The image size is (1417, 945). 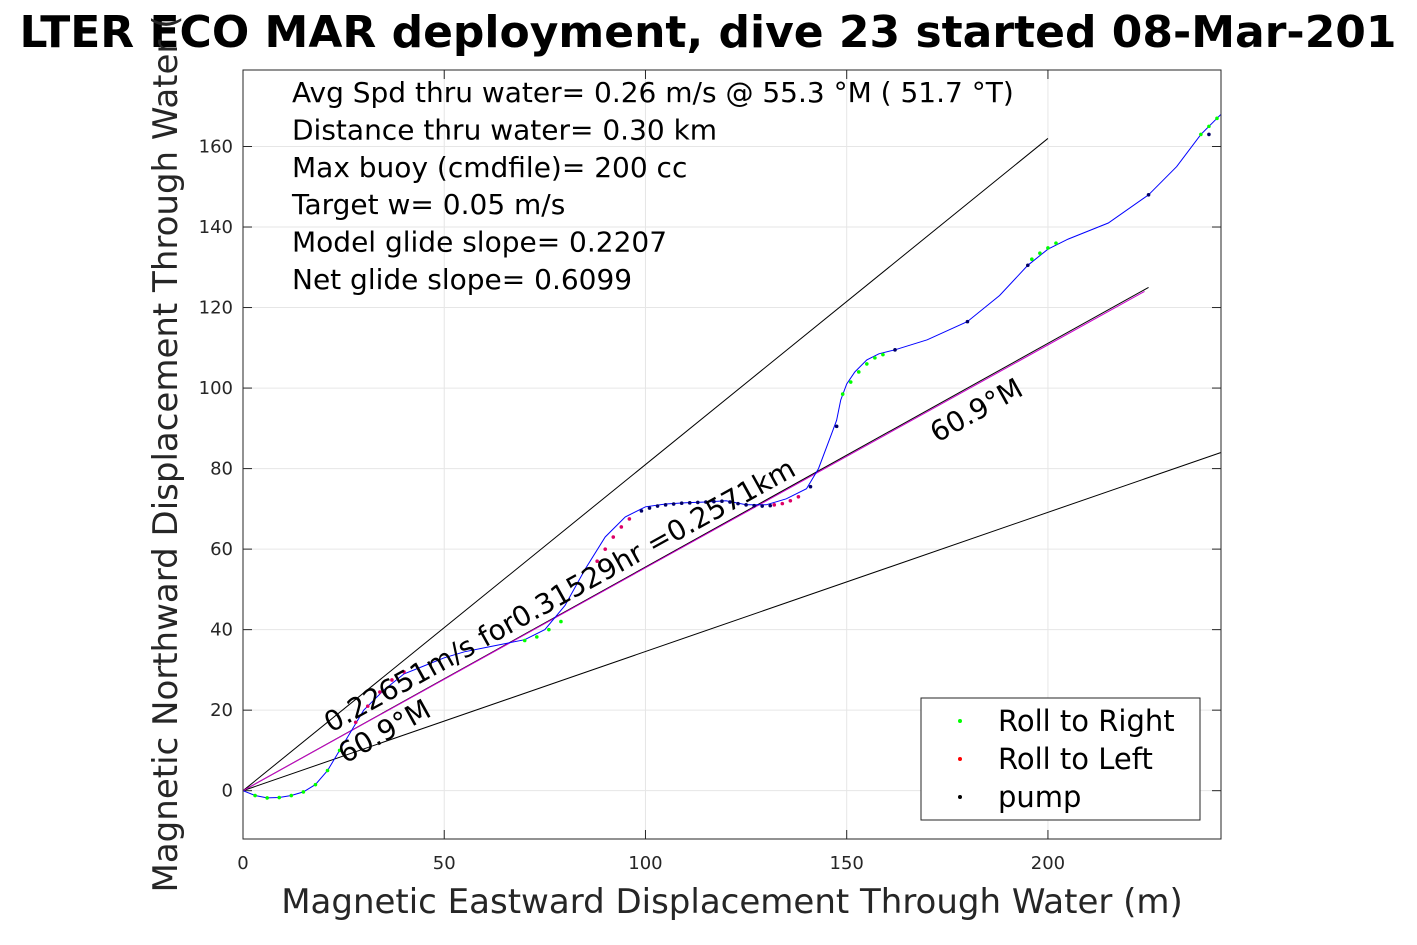 I want to click on x-tick-label: 200, so click(x=1048, y=863).